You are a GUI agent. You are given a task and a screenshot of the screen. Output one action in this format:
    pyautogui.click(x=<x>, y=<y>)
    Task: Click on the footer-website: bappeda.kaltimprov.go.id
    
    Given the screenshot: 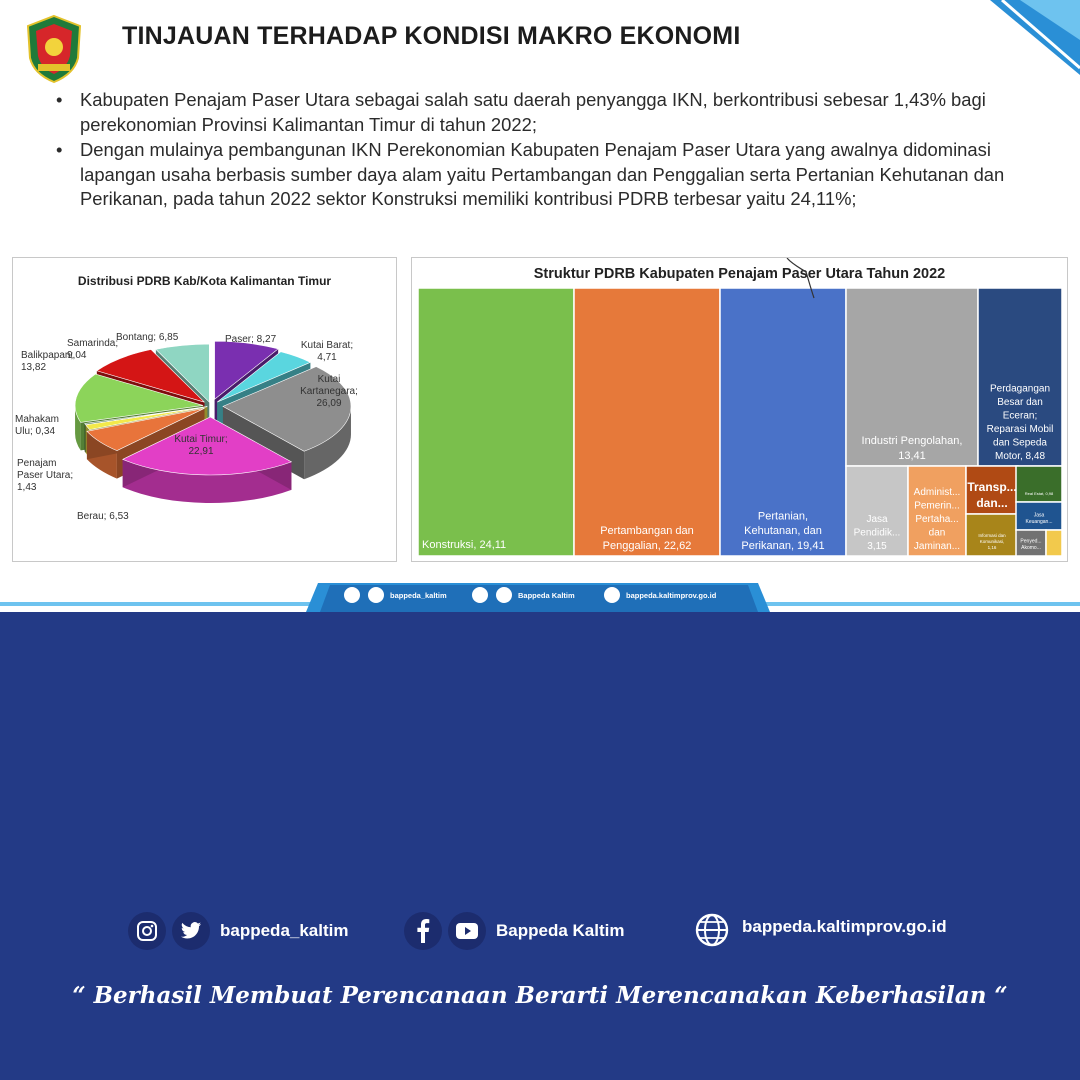 What is the action you would take?
    pyautogui.click(x=671, y=595)
    